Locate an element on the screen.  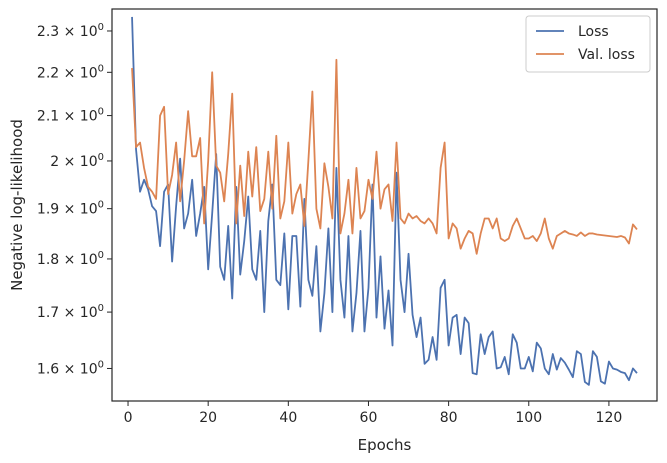
y-tick-label: 2.2 × 100 is located at coordinates (70, 72).